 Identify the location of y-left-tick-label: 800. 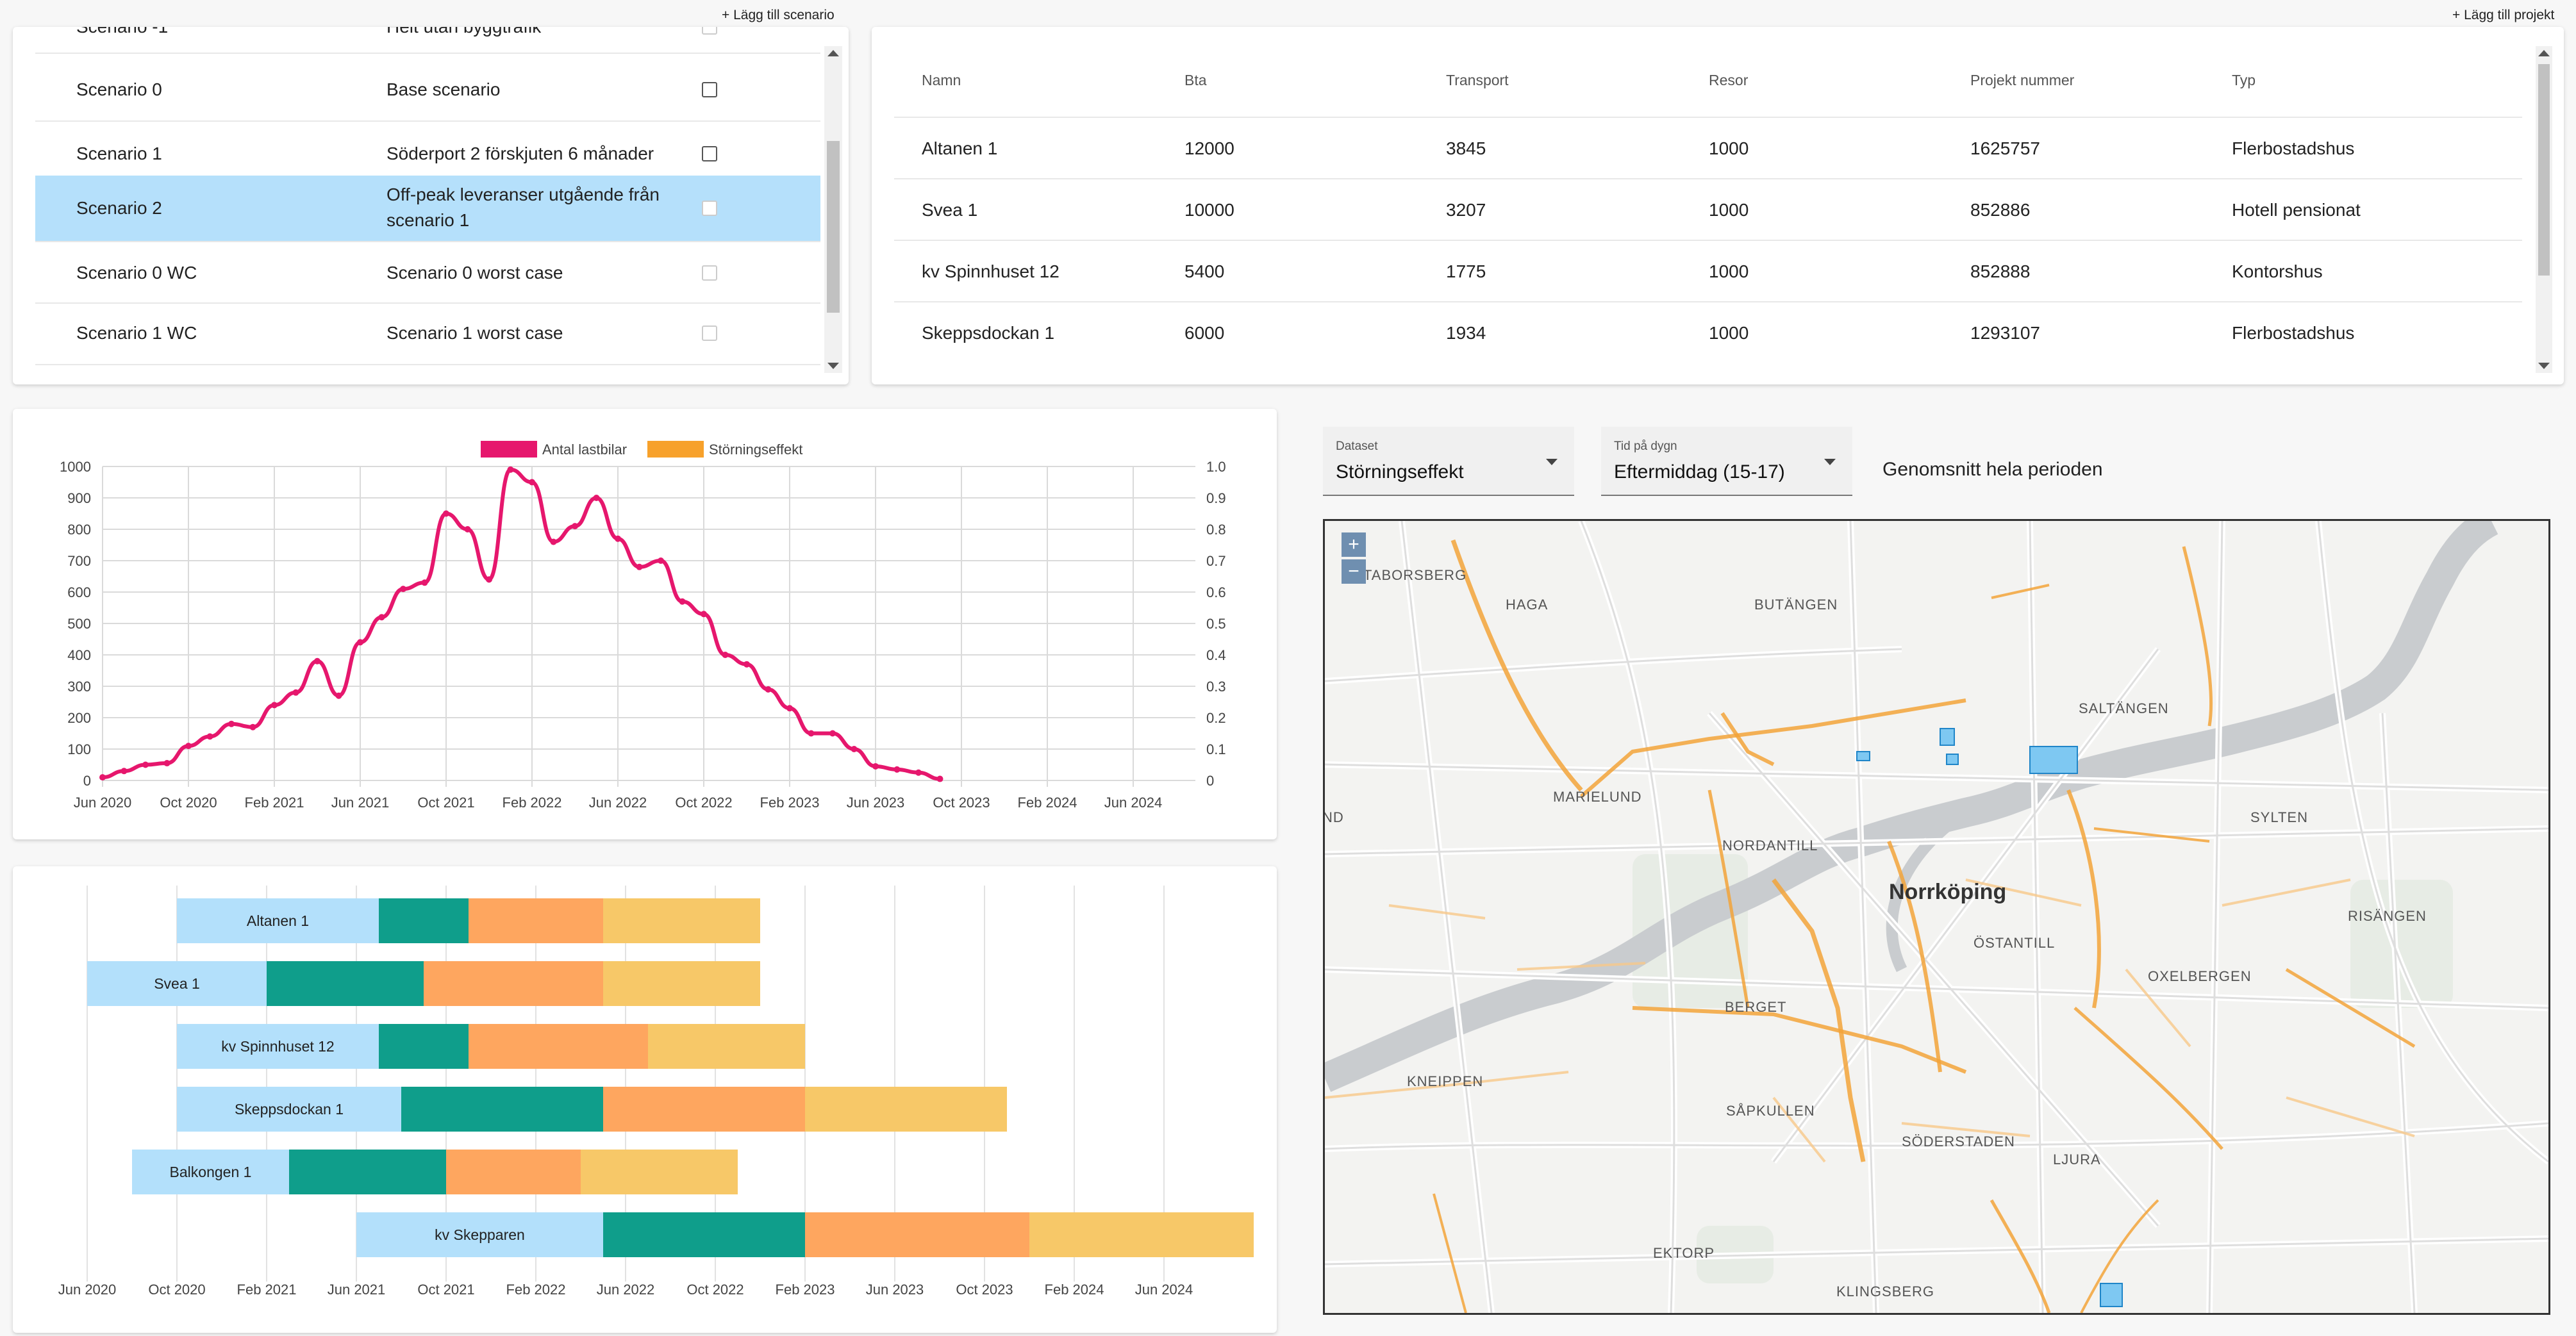
(79, 530).